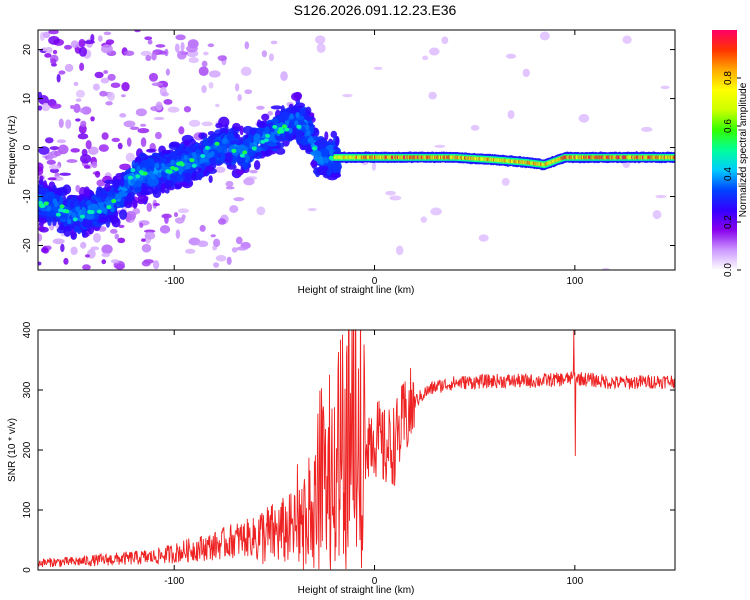  What do you see at coordinates (375, 10) in the screenshot?
I see `chart-title: S126.2026.091.12.23.E36` at bounding box center [375, 10].